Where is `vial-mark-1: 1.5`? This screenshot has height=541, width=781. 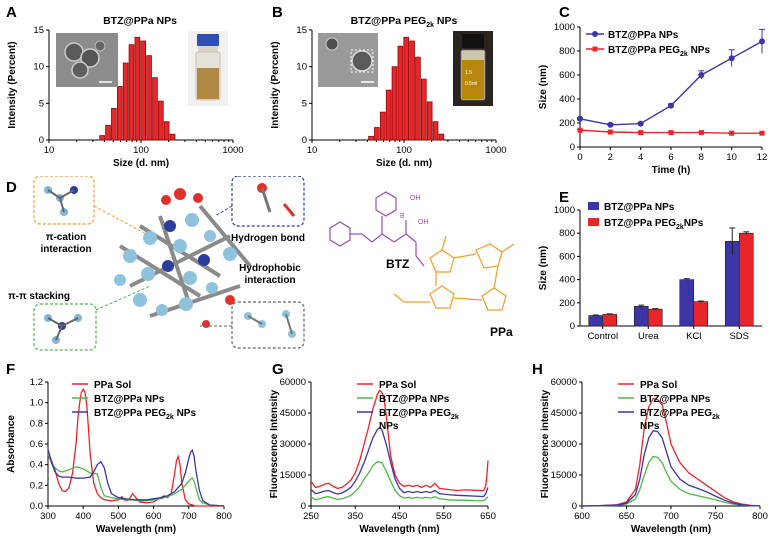
vial-mark-1: 1.5 is located at coordinates (468, 73).